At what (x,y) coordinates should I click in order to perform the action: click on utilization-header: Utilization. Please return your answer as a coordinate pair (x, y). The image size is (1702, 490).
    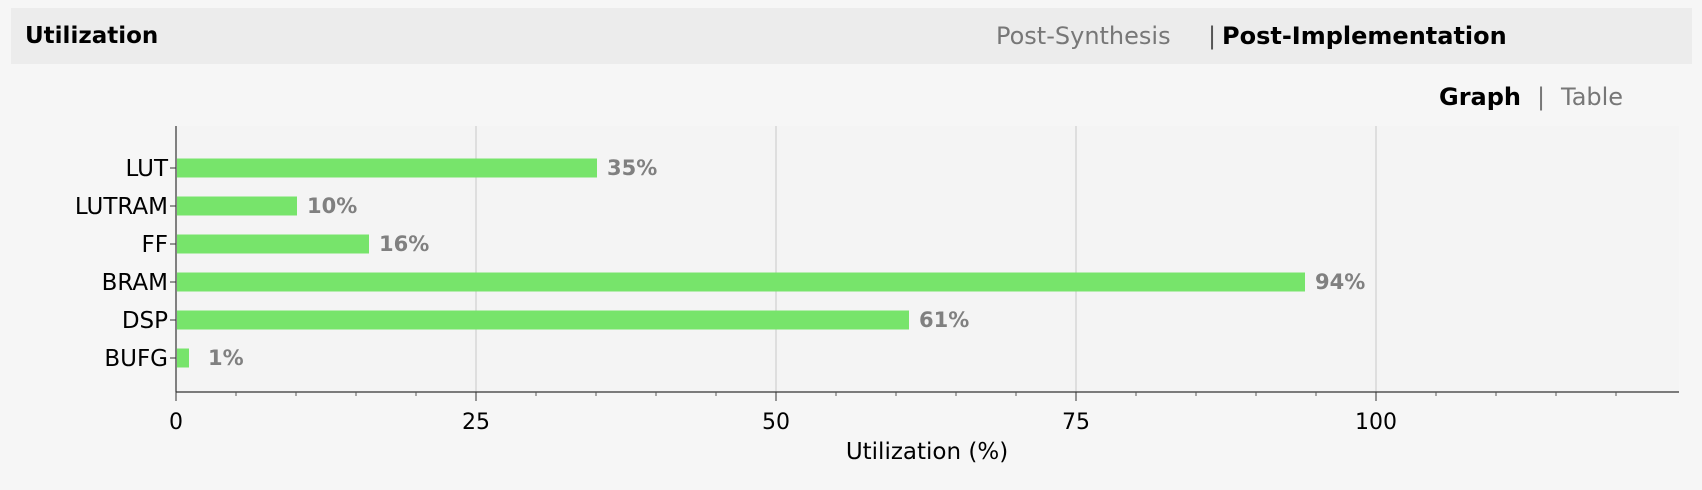
    Looking at the image, I should click on (851, 36).